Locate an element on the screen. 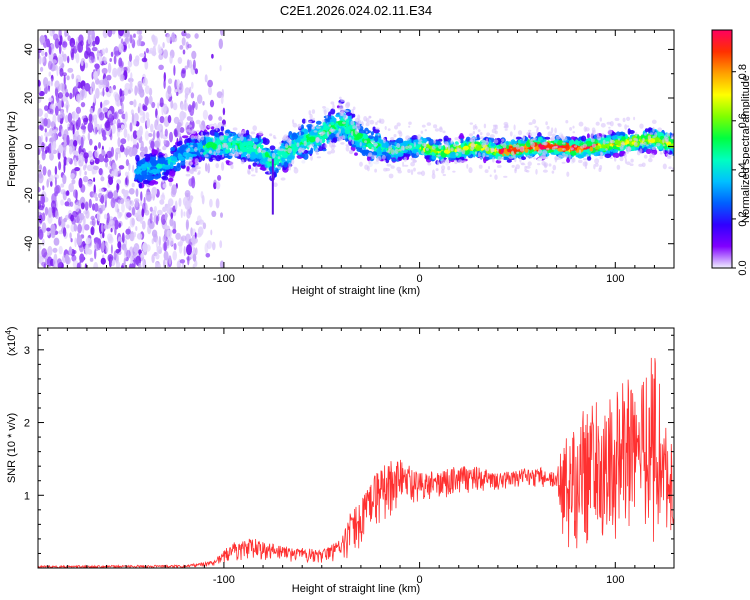  snr-xtick-label: 0 is located at coordinates (420, 580).